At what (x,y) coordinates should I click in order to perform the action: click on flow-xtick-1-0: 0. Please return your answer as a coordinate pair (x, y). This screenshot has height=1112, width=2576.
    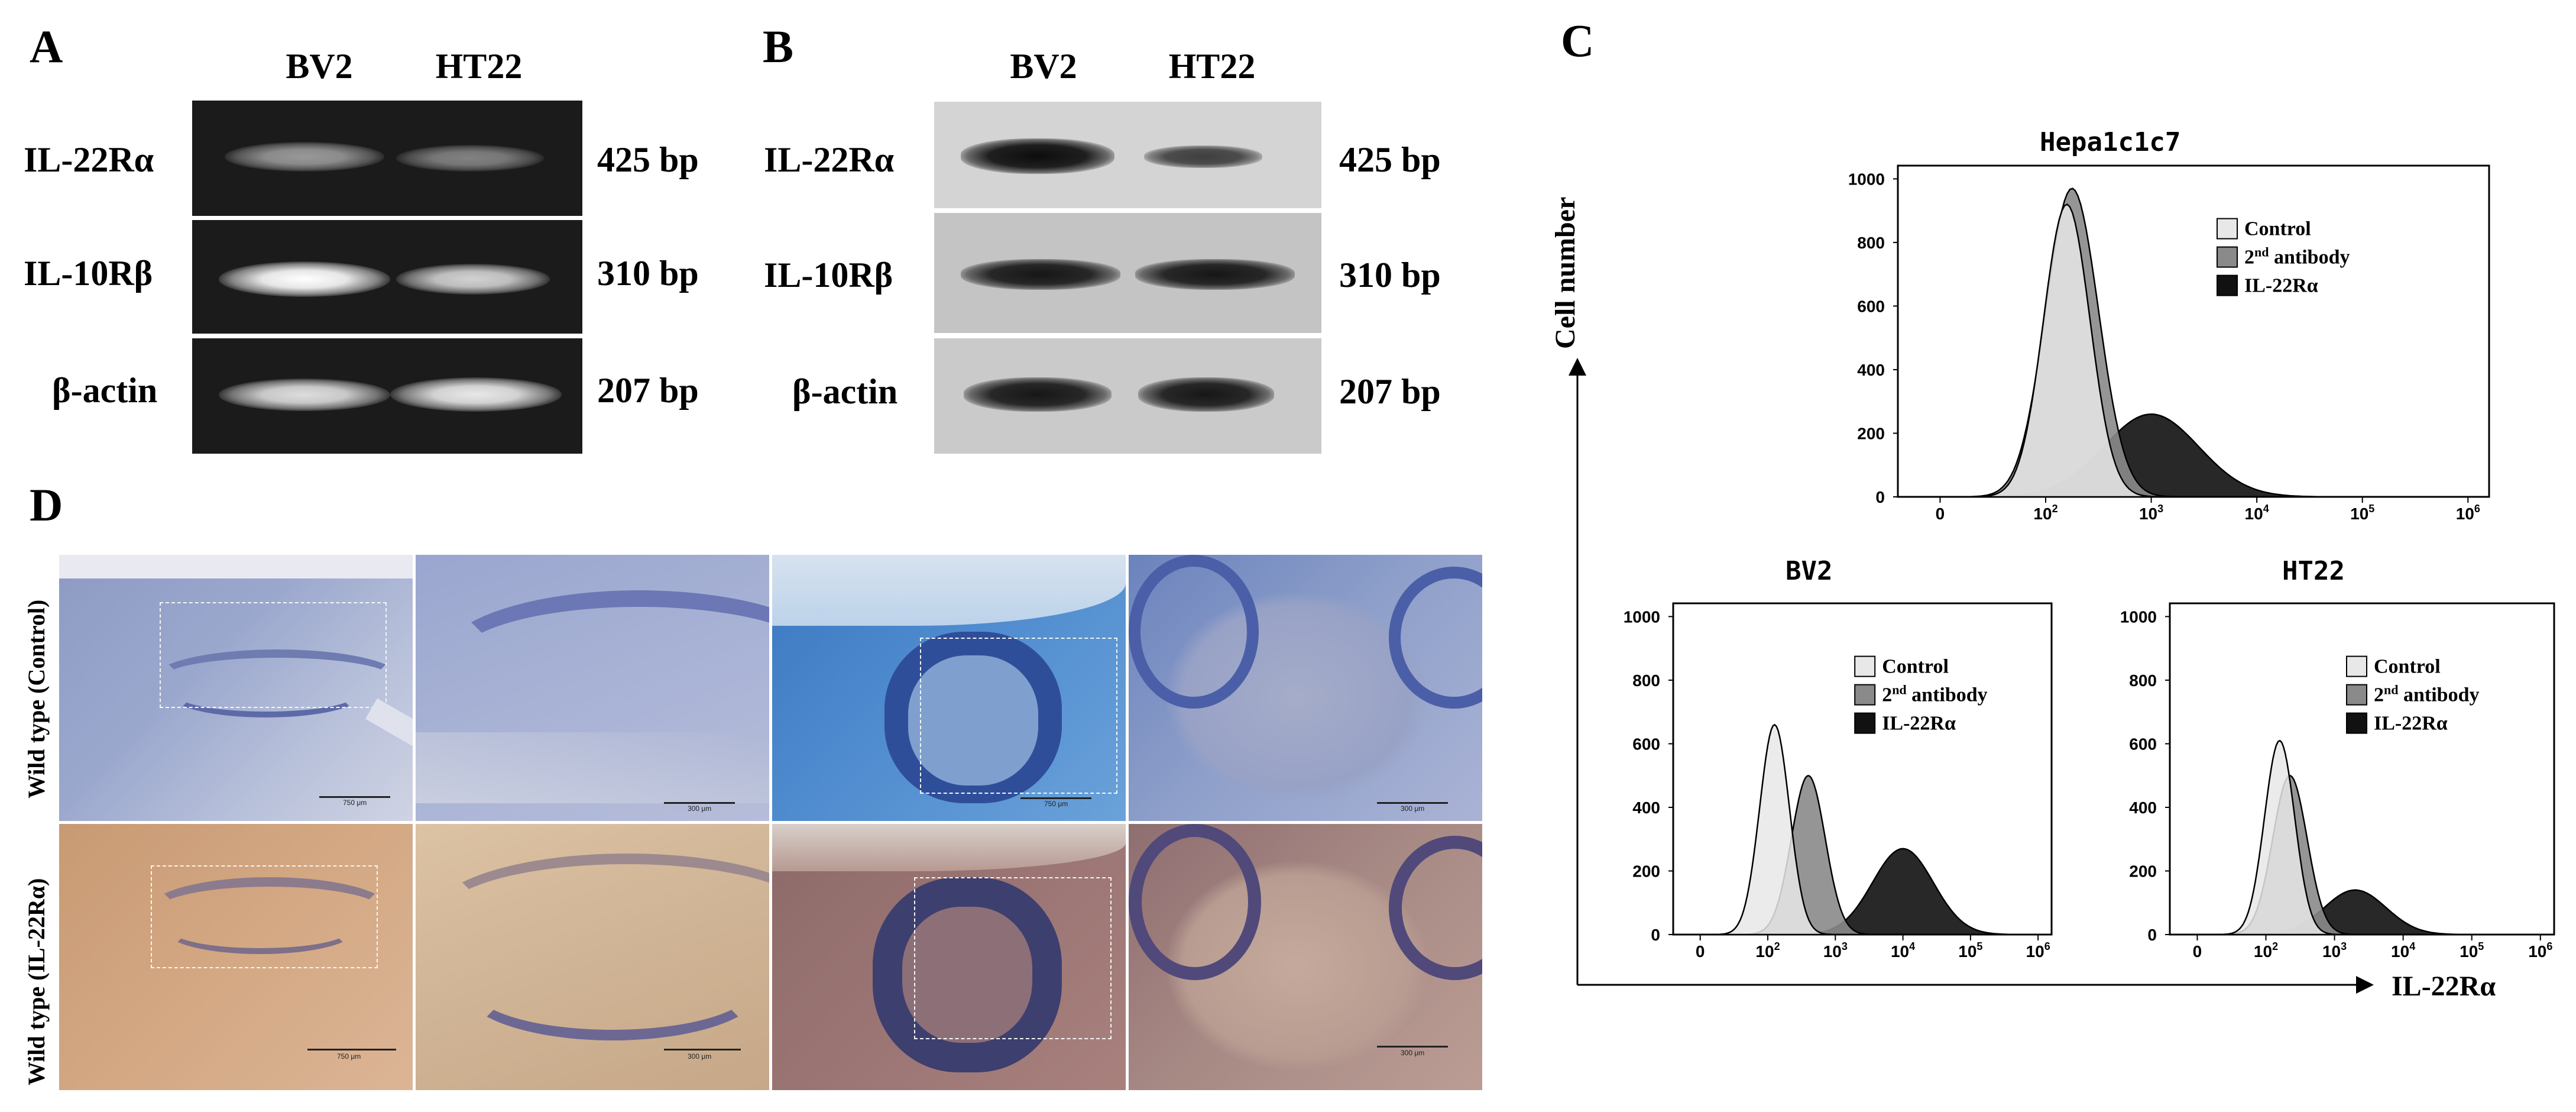
    Looking at the image, I should click on (1700, 951).